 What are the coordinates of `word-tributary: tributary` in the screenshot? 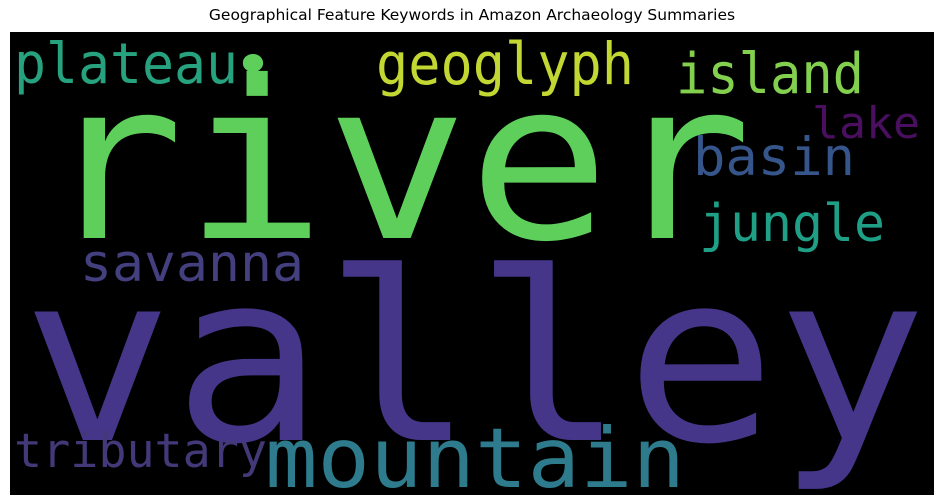 It's located at (140, 451).